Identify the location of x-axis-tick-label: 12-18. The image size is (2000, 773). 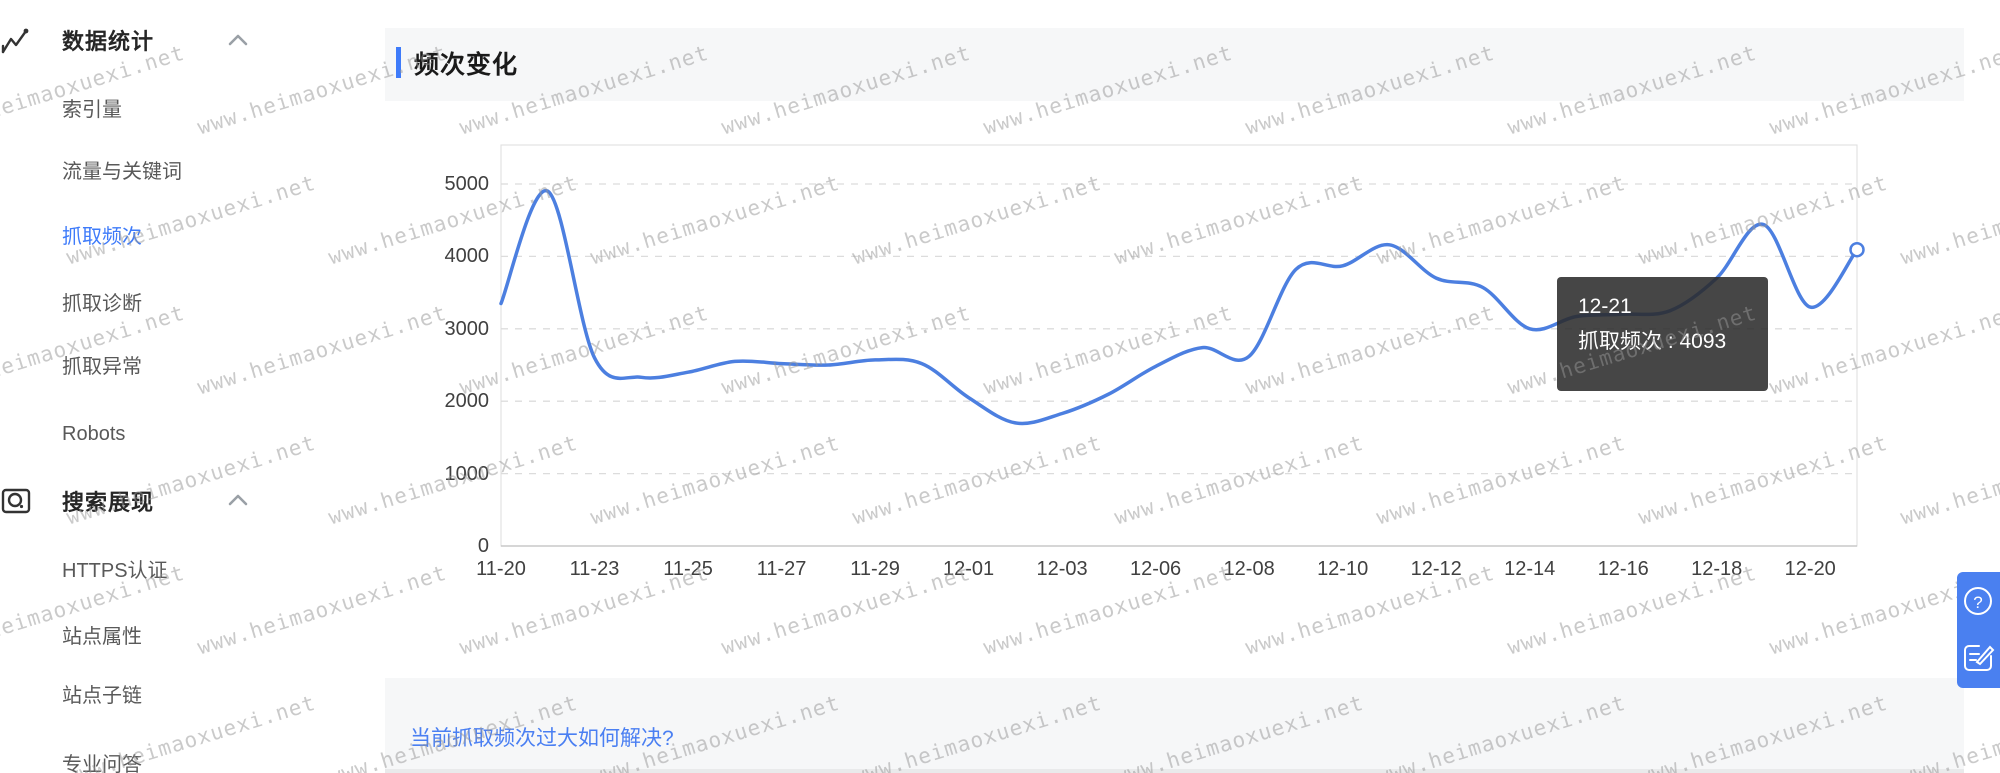
(1717, 569).